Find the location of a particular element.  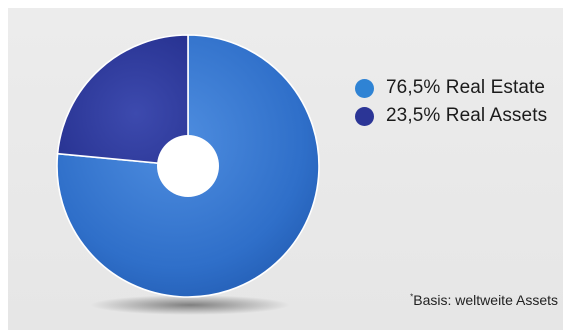

footnote-text: Basis: weltweite Assets is located at coordinates (485, 300).